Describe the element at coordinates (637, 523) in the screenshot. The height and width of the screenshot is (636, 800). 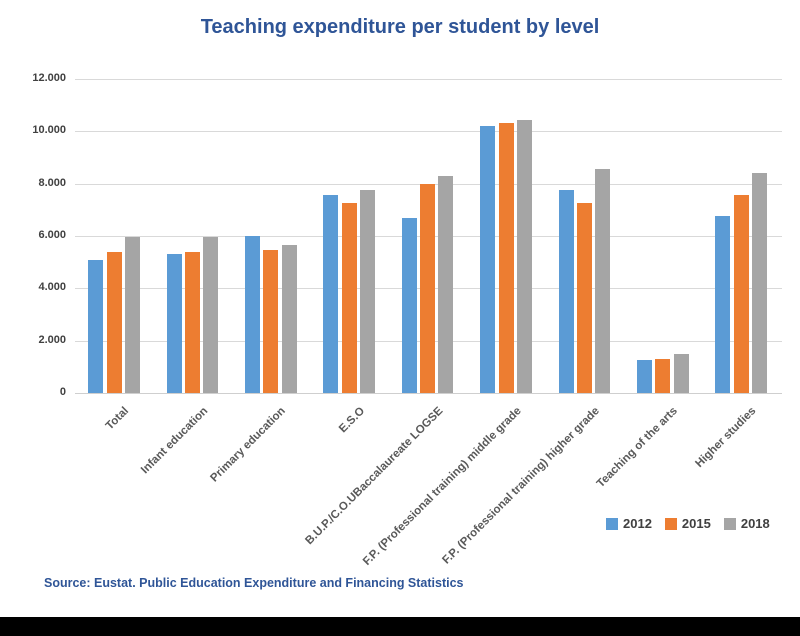
I see `legend-label: 2012` at that location.